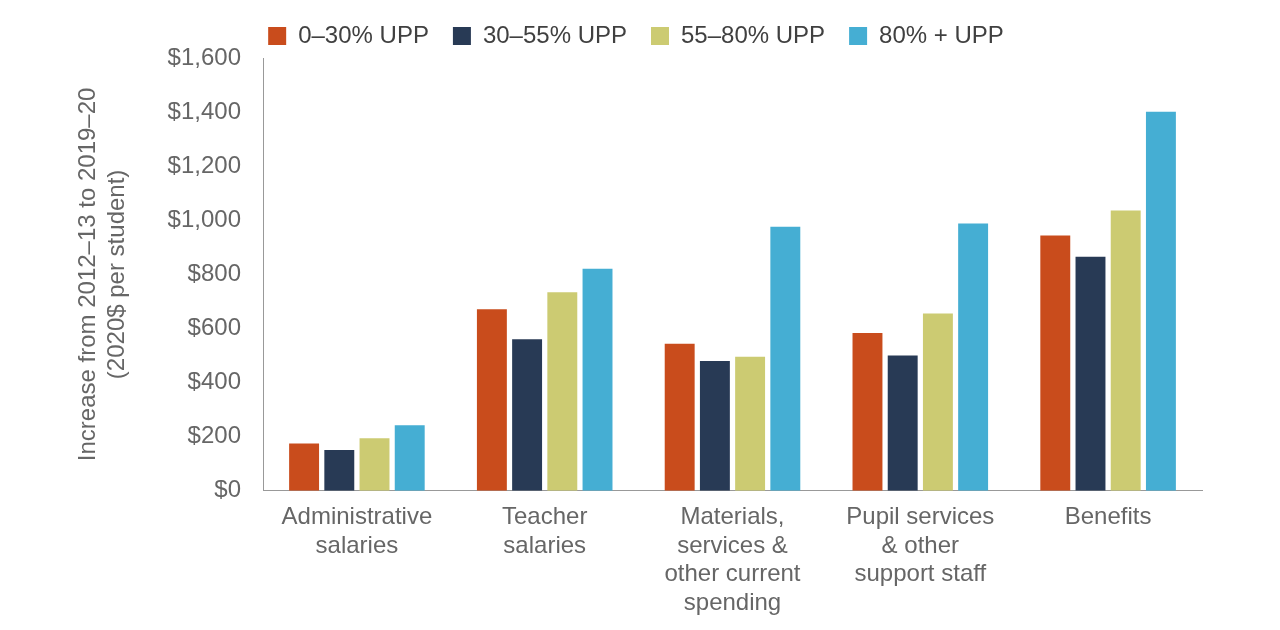 The height and width of the screenshot is (630, 1280). What do you see at coordinates (204, 110) in the screenshot?
I see `y-tick-label: $1,400` at bounding box center [204, 110].